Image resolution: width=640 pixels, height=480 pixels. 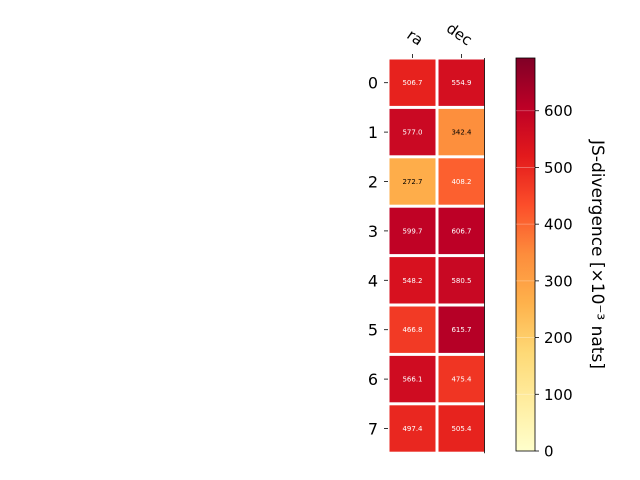 What do you see at coordinates (373, 182) in the screenshot?
I see `row-label: 2` at bounding box center [373, 182].